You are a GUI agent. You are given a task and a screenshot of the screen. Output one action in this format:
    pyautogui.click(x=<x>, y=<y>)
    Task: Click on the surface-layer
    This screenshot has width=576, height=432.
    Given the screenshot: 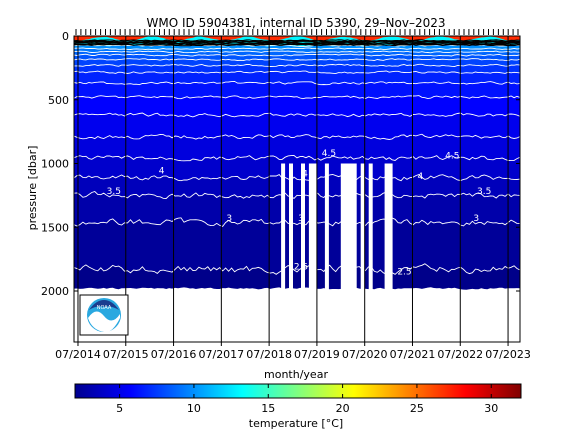 What is the action you would take?
    pyautogui.click(x=297, y=41)
    